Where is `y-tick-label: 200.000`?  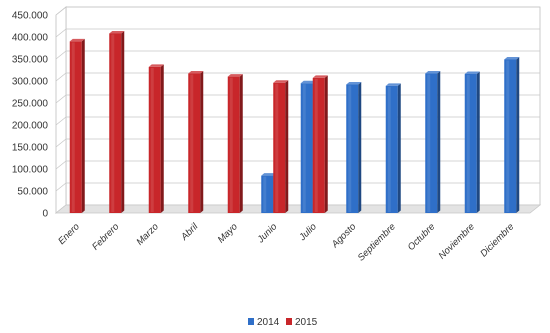 y-tick-label: 200.000 is located at coordinates (30, 126).